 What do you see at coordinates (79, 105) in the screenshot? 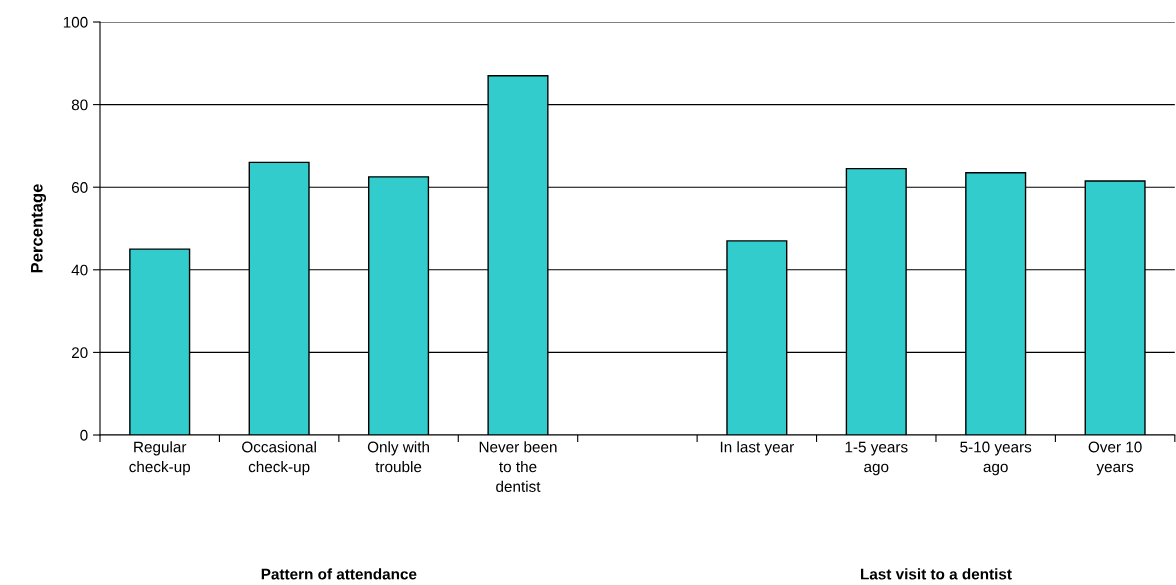
I see `y-tick-label: 80` at bounding box center [79, 105].